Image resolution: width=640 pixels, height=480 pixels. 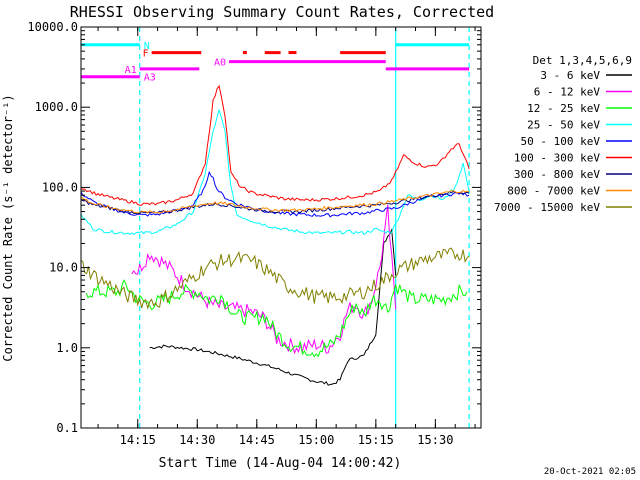 I want to click on legend-label: 25 - 50 keV, so click(x=563, y=125).